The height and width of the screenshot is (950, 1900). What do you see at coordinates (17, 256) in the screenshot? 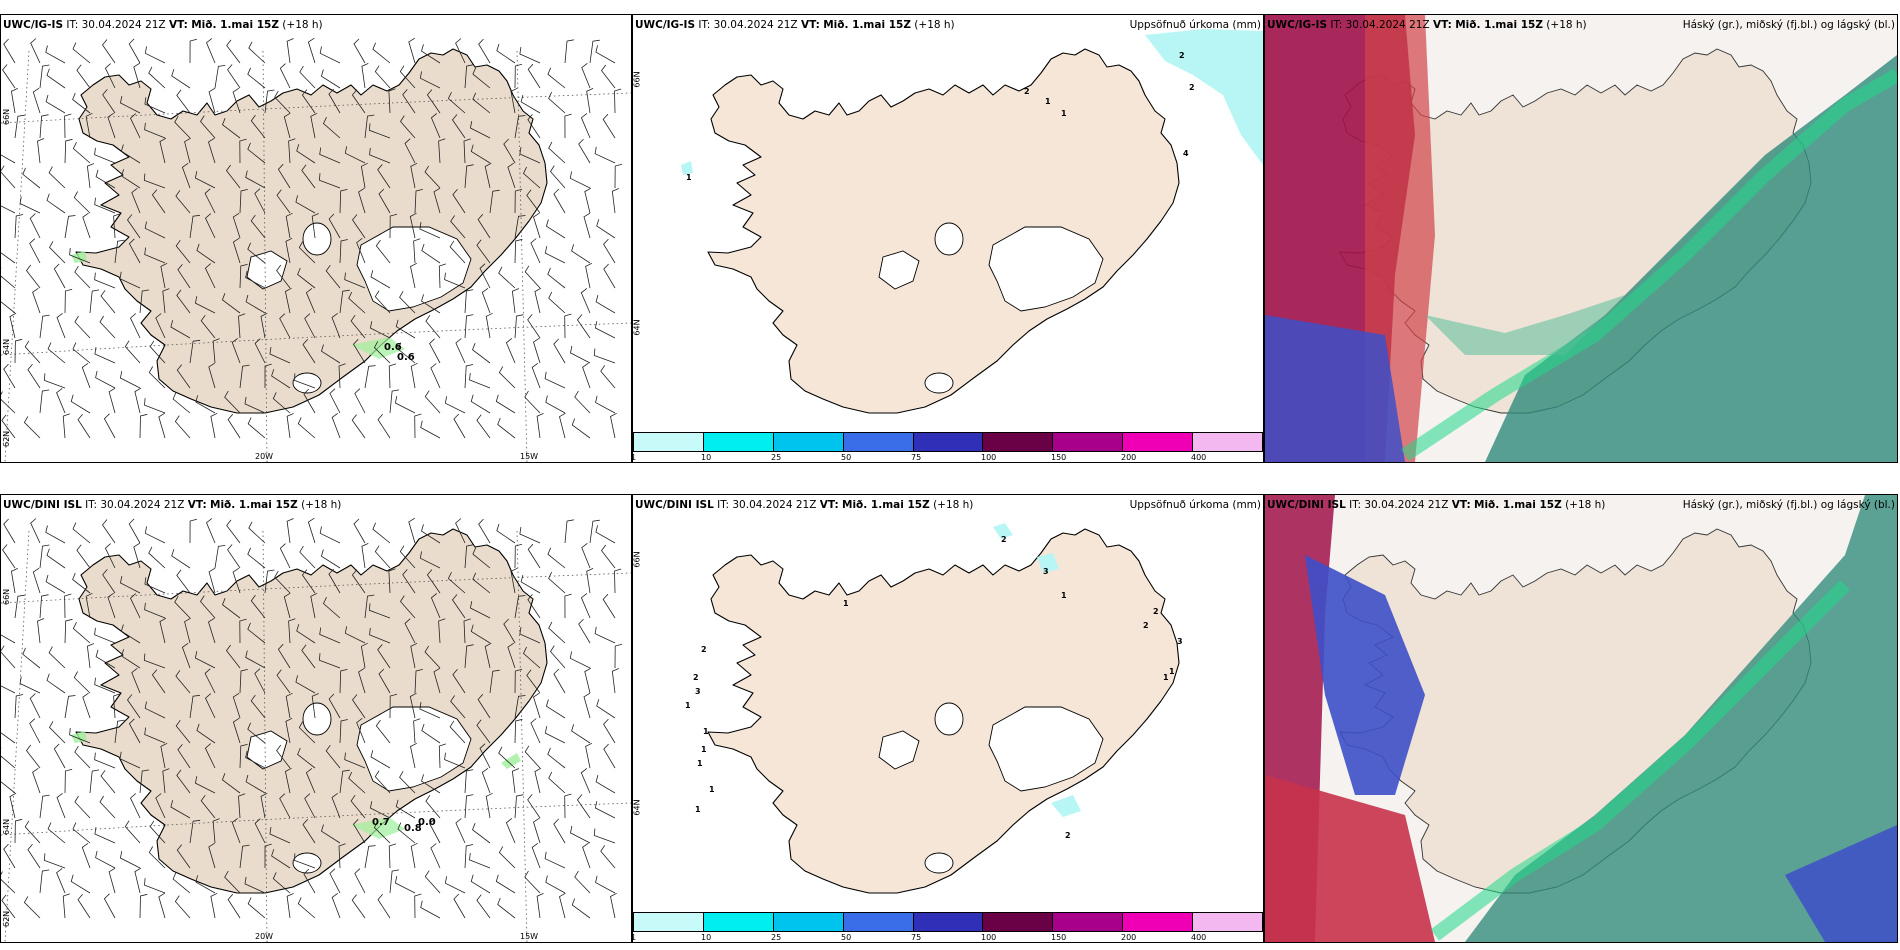
I see `lon-line-25w` at bounding box center [17, 256].